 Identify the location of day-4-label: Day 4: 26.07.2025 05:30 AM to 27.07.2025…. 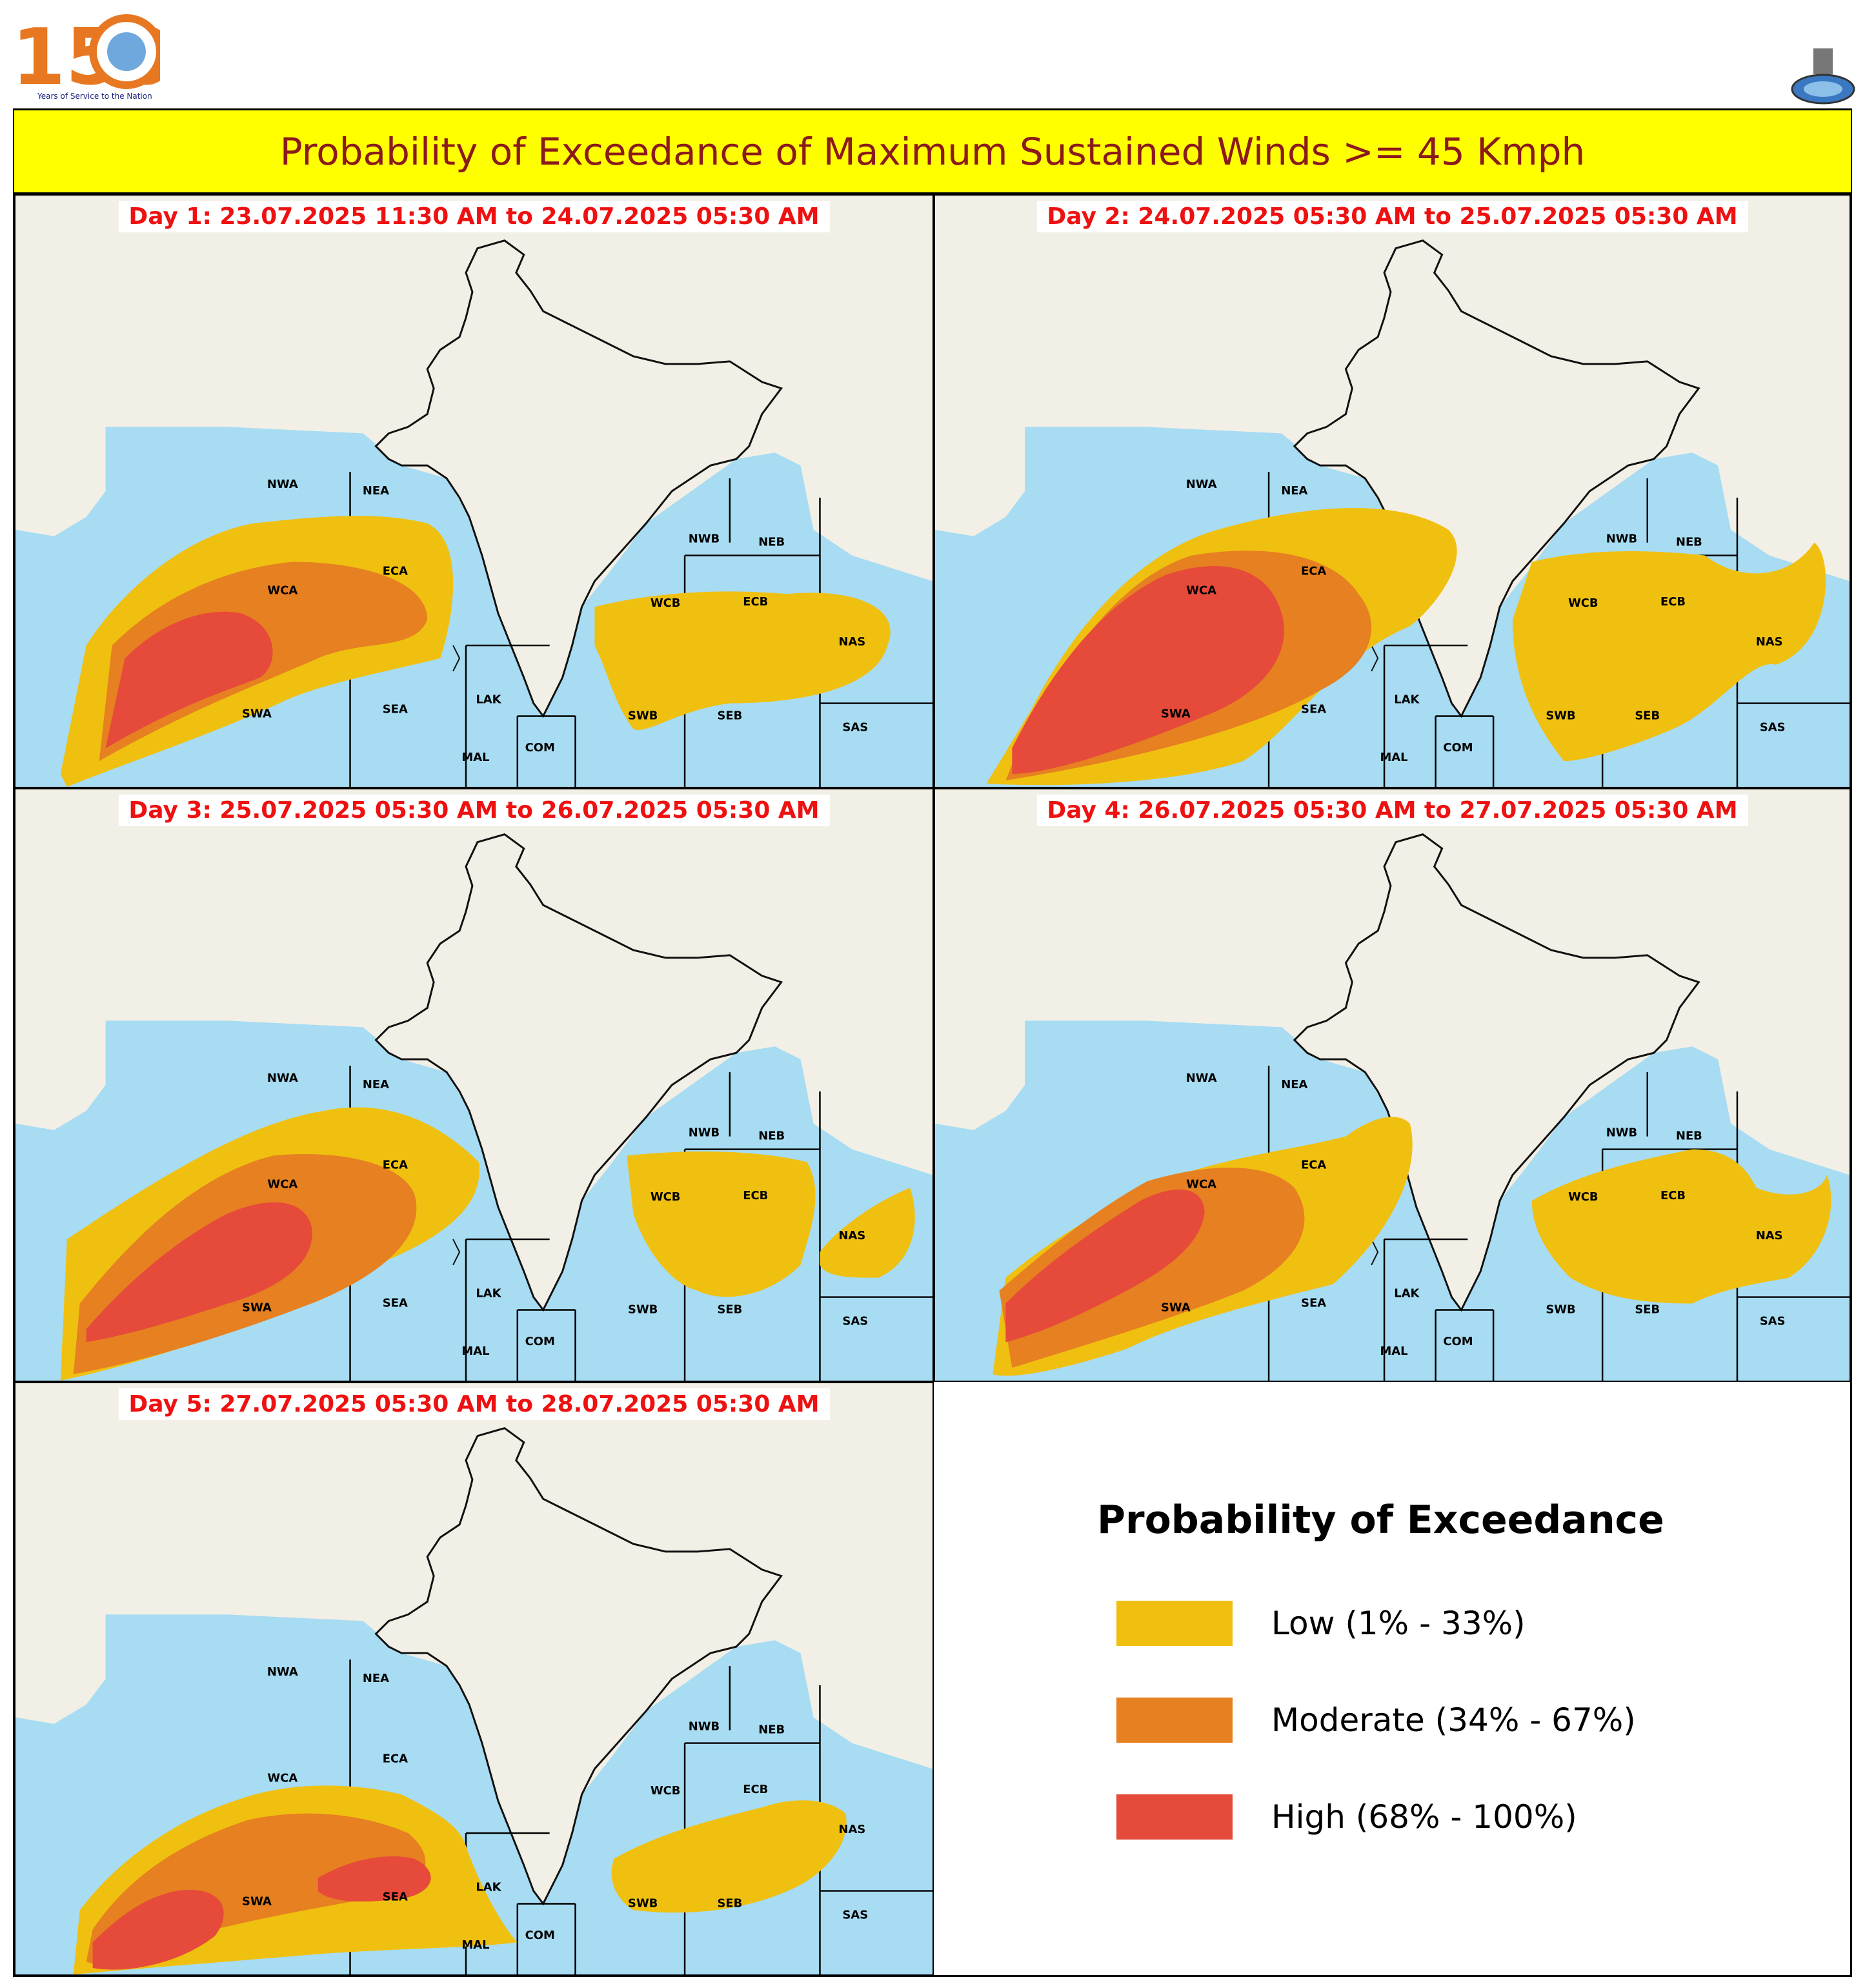
(1392, 810).